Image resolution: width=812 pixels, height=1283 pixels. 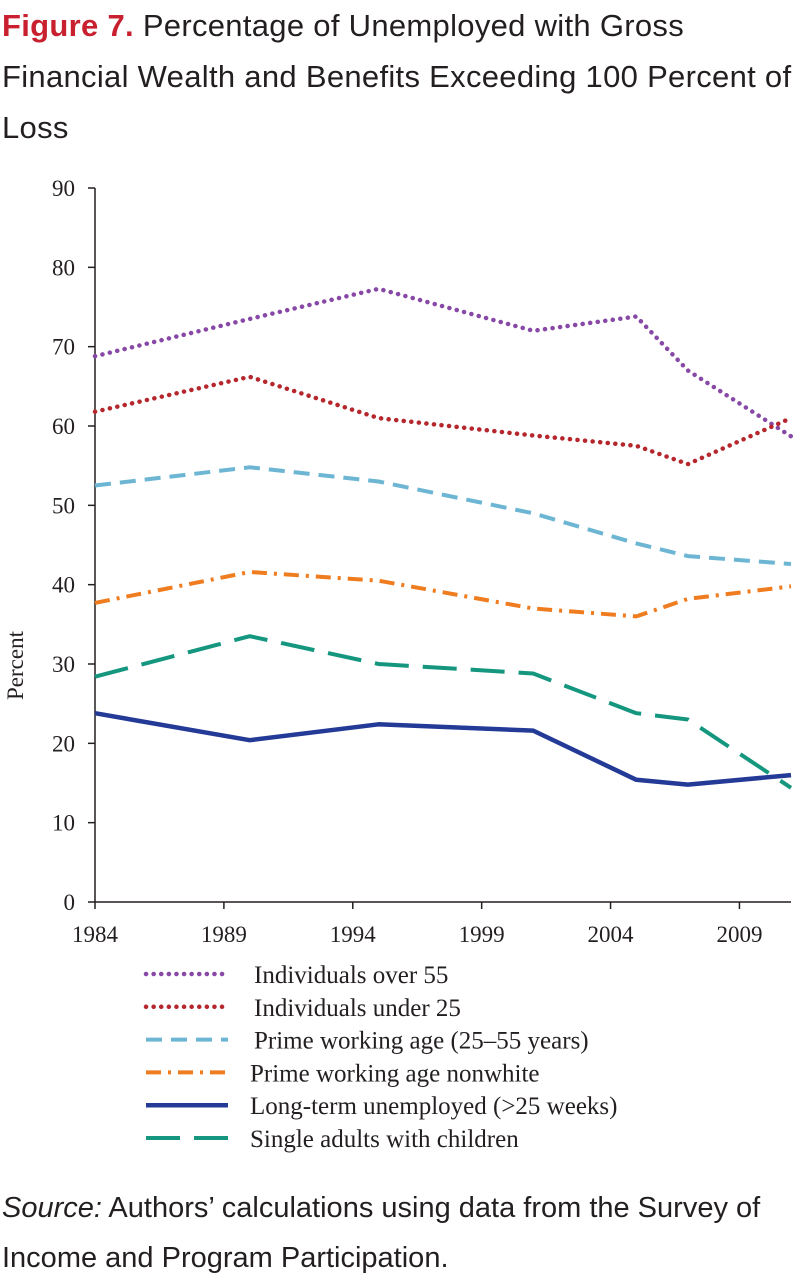 What do you see at coordinates (431, 924) in the screenshot?
I see `x-axis: 1984 1989 1994 1999 2004 2009` at bounding box center [431, 924].